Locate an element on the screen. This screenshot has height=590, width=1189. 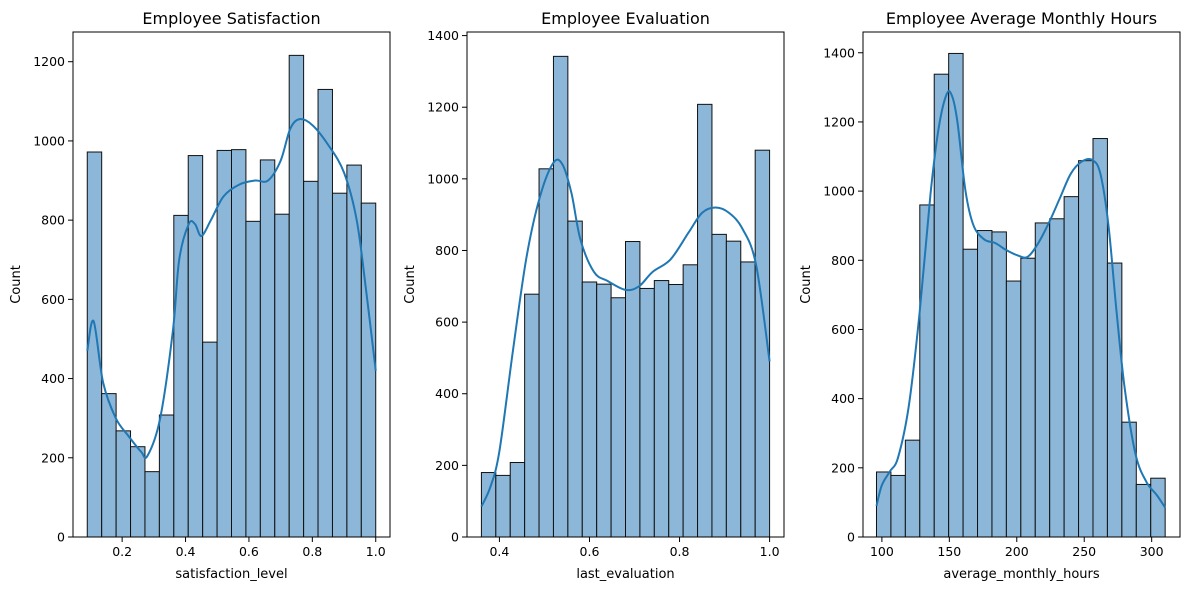
x-tick-label: 300 is located at coordinates (1152, 551).